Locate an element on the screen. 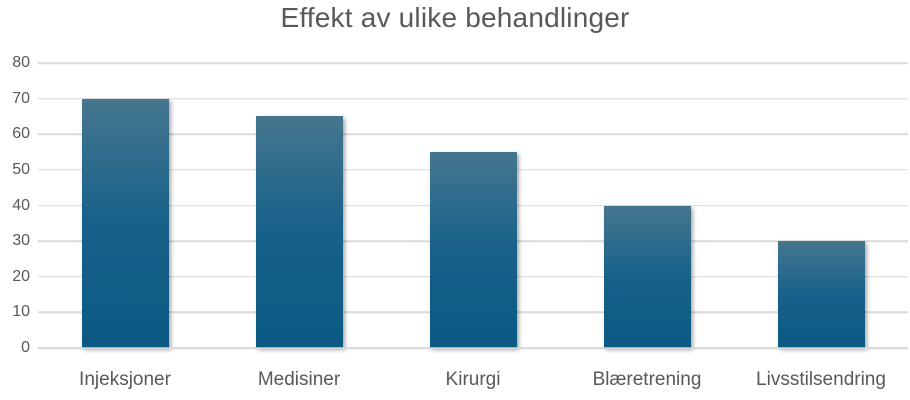 The width and height of the screenshot is (910, 400). y-axis-tick-10: 10 is located at coordinates (21, 312).